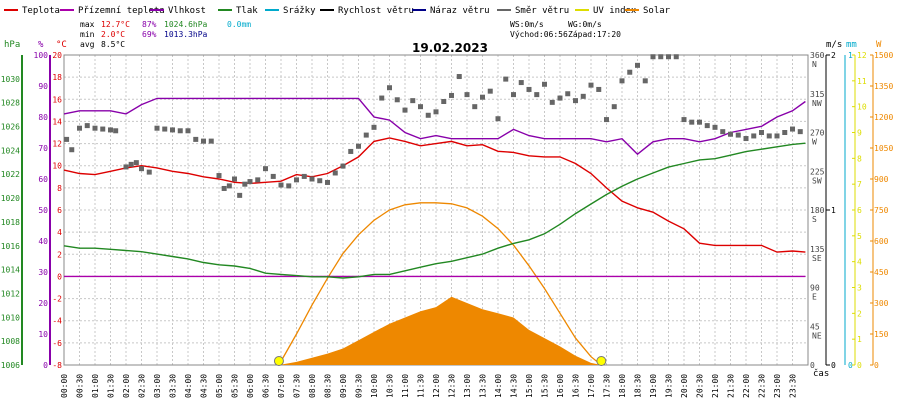 Image resolution: width=900 pixels, height=400 pixels. I want to click on wind-dir-compass-label: SW, so click(817, 180).